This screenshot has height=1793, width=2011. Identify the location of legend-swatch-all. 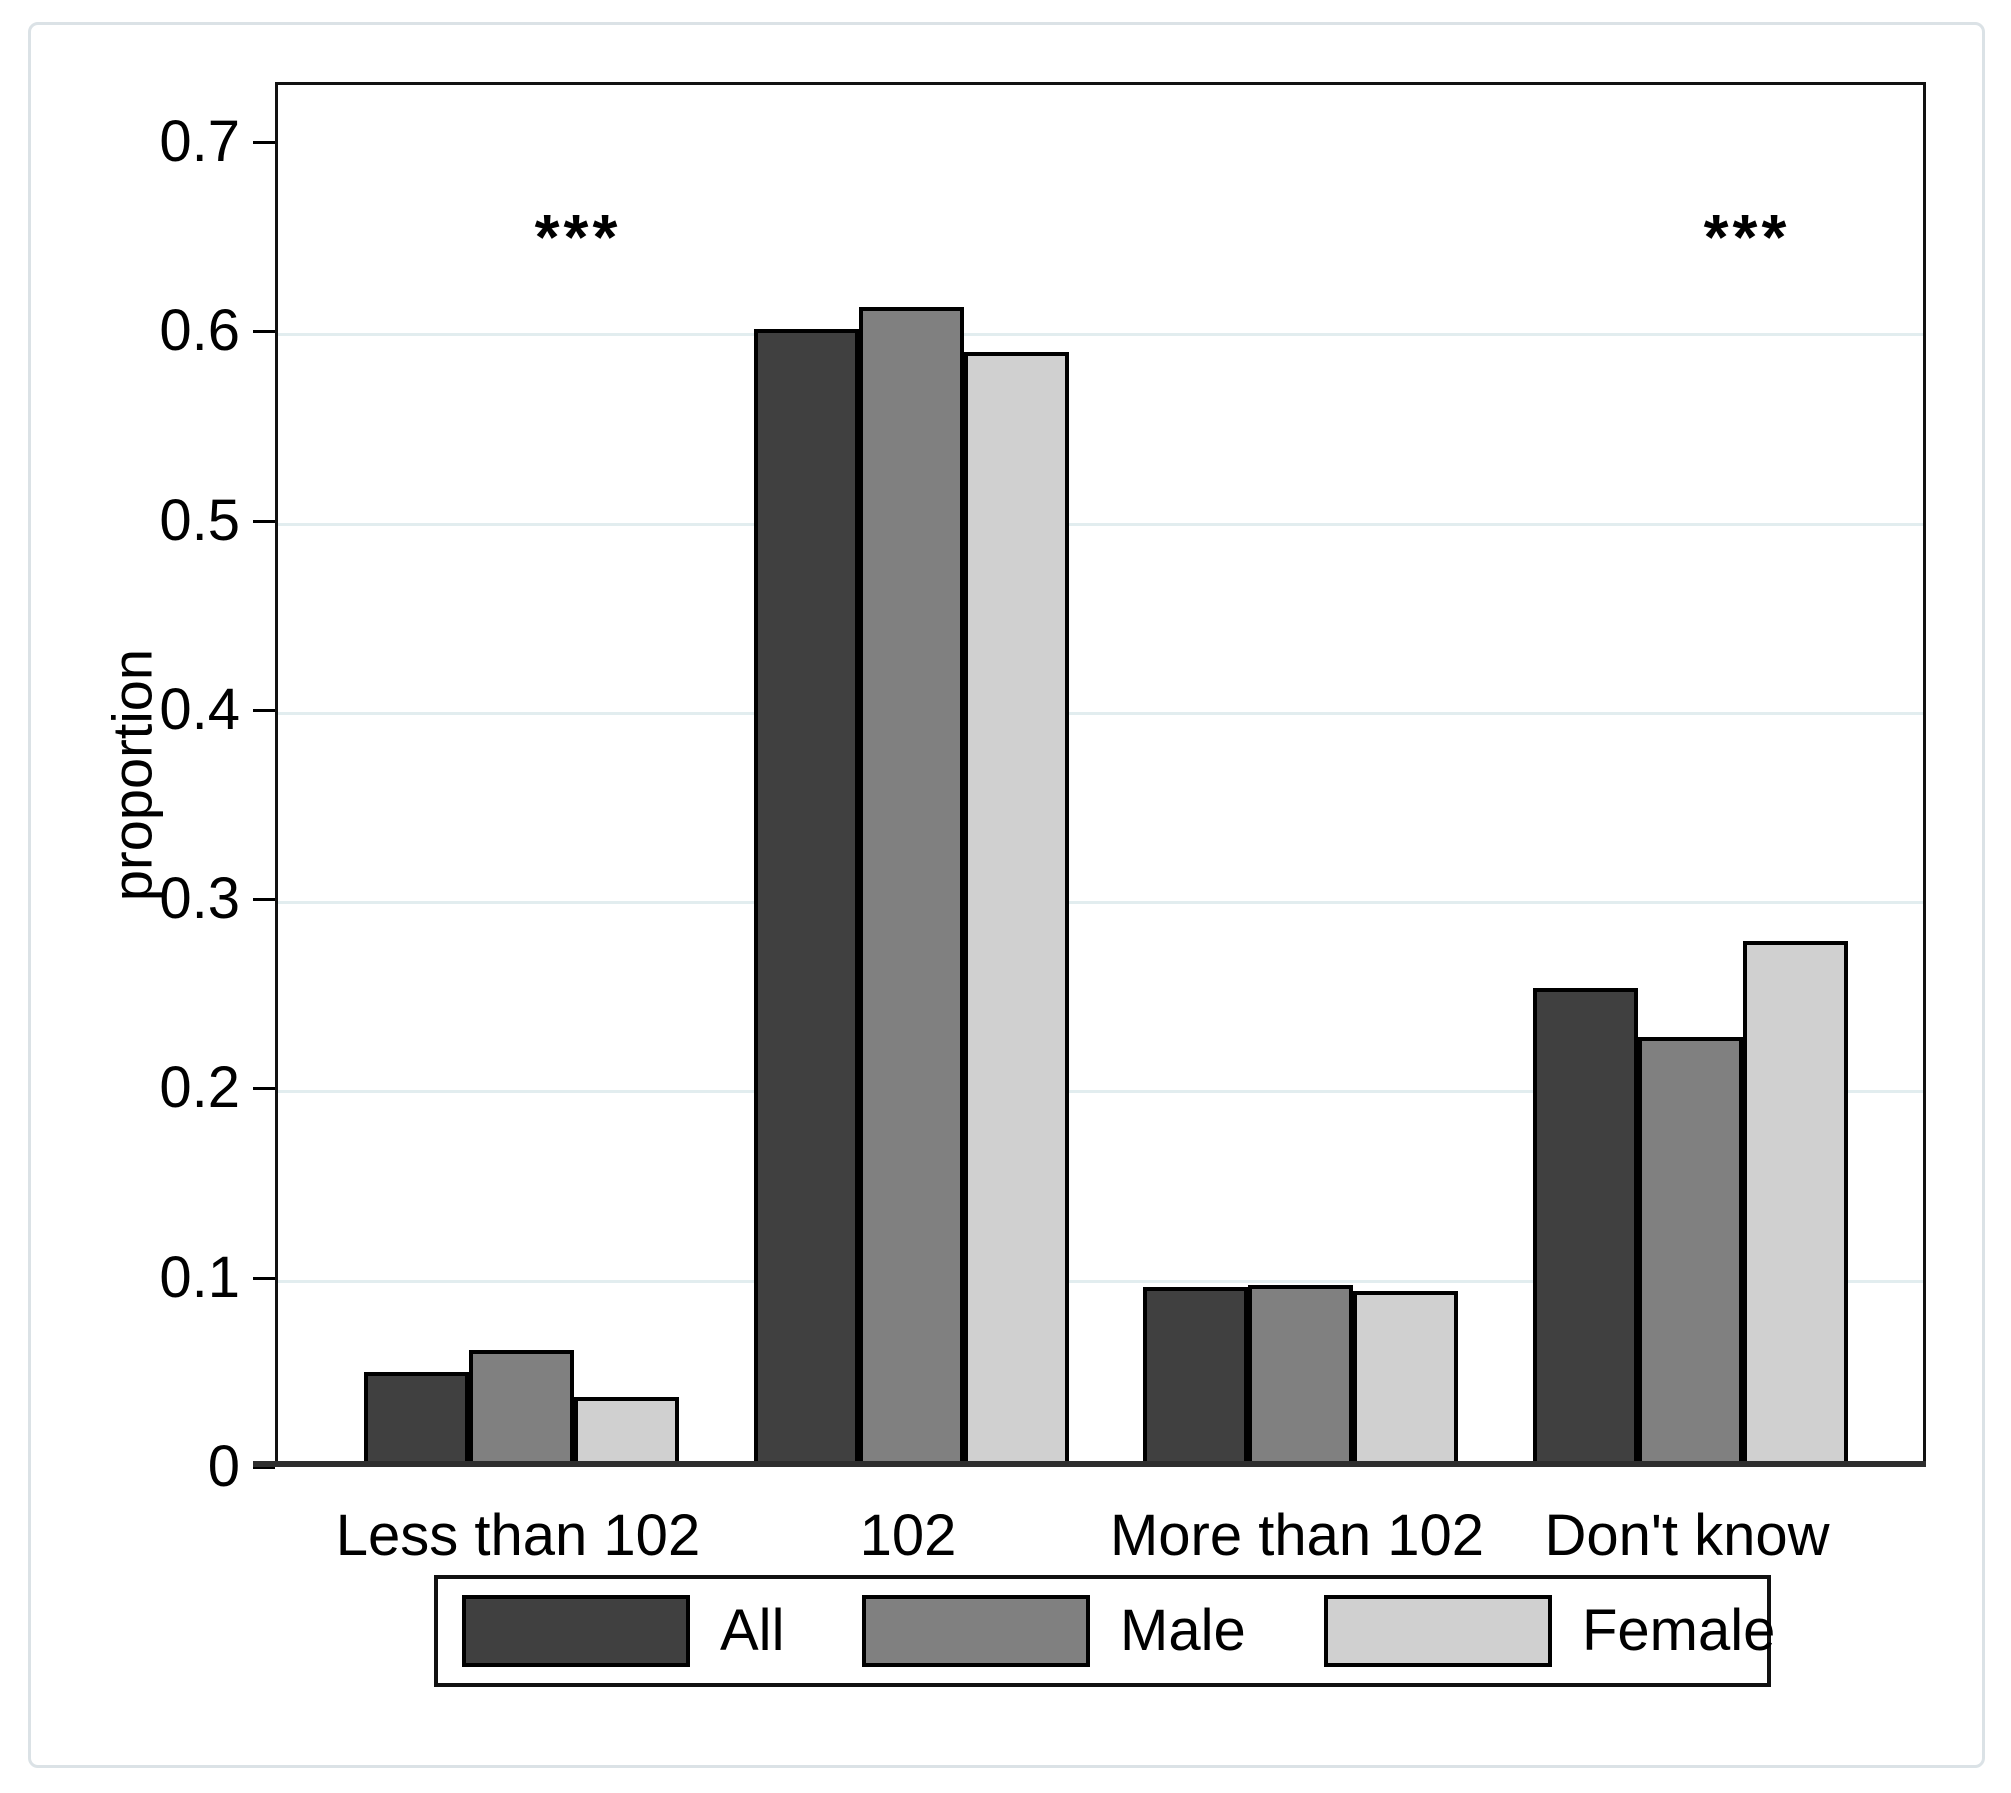
(576, 1631).